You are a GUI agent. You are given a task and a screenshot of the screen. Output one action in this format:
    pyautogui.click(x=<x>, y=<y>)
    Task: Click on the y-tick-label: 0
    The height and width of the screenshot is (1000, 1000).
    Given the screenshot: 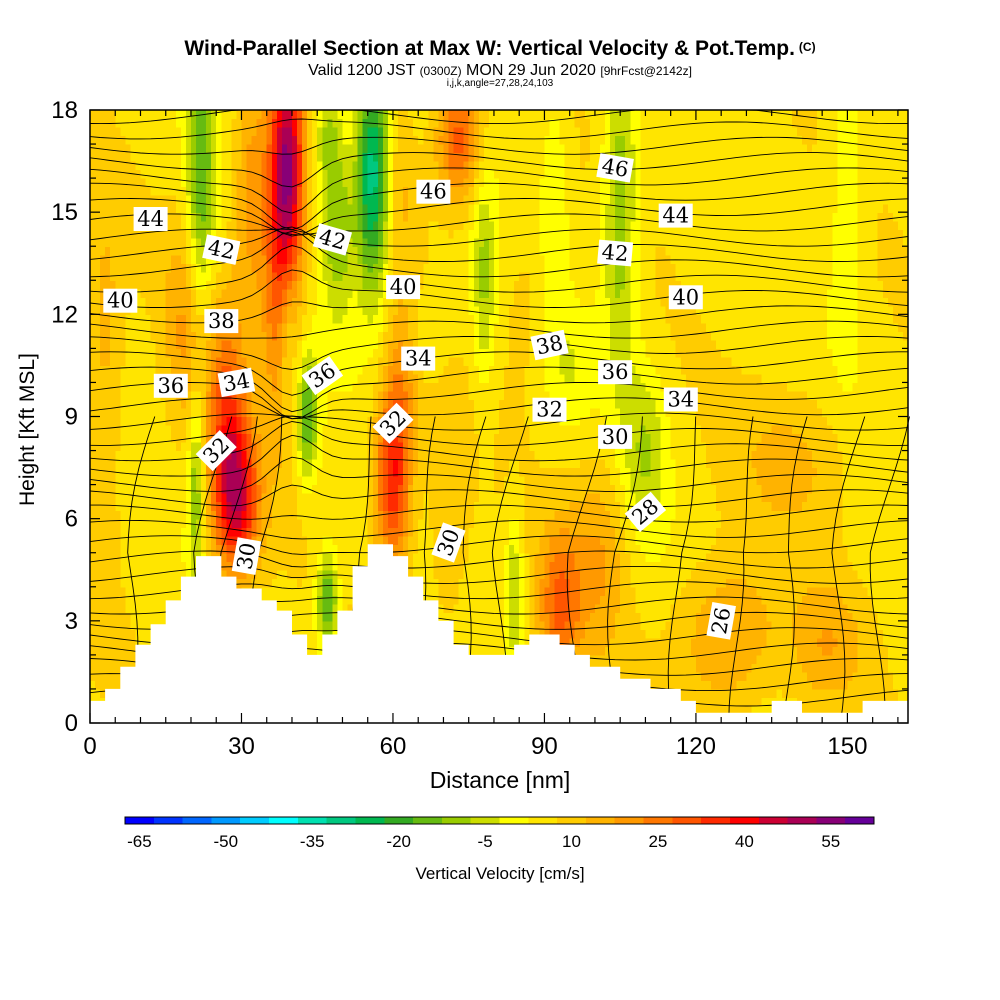 What is the action you would take?
    pyautogui.click(x=71, y=723)
    